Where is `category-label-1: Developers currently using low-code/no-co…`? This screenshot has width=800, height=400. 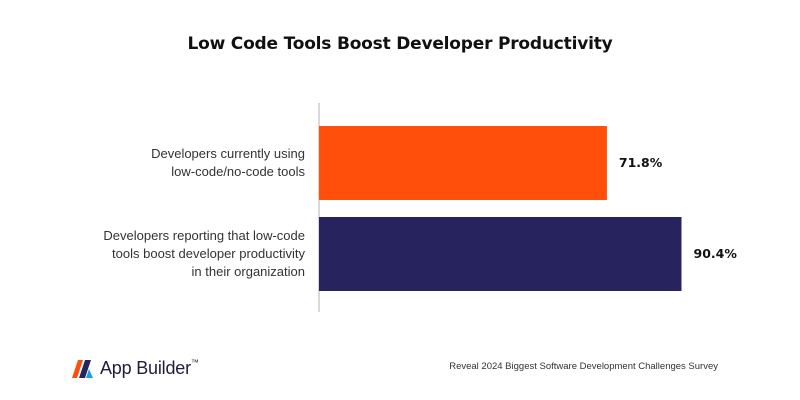 category-label-1: Developers currently using low-code/no-co… is located at coordinates (228, 162).